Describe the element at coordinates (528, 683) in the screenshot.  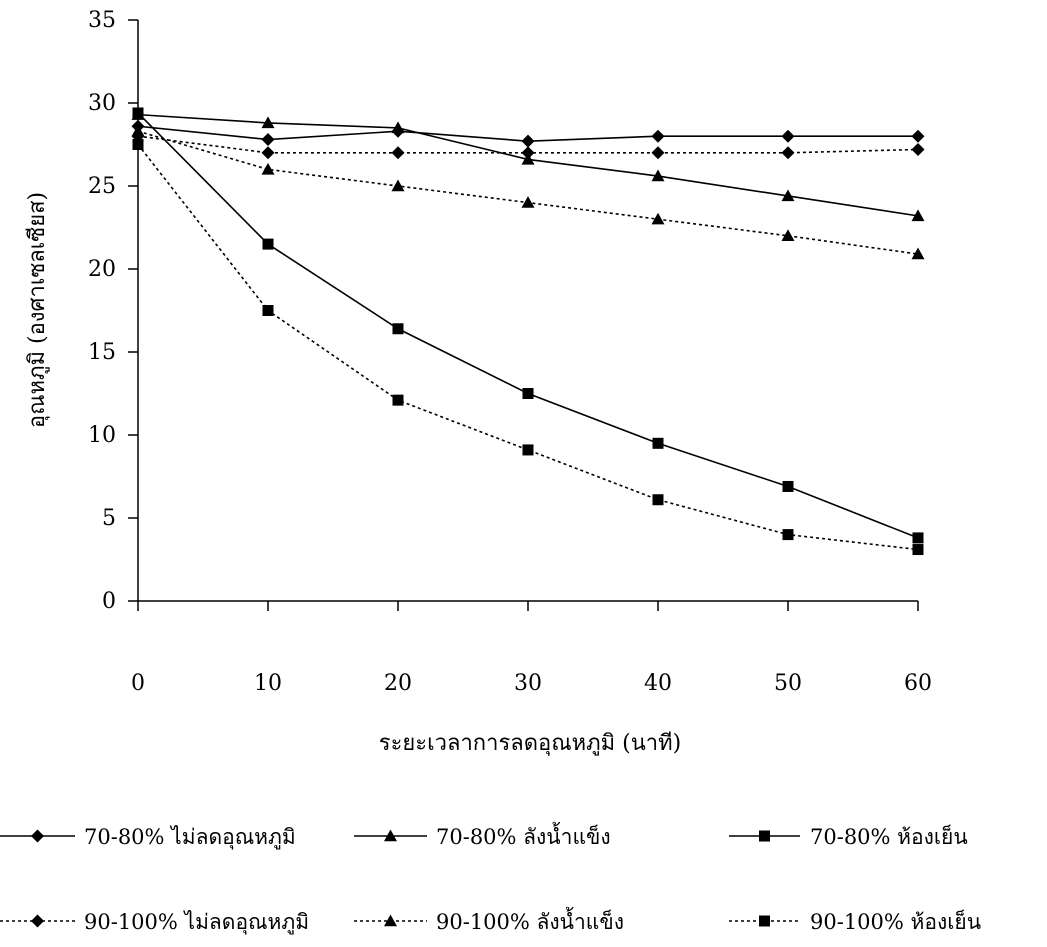
I see `x-tick-label: 30` at that location.